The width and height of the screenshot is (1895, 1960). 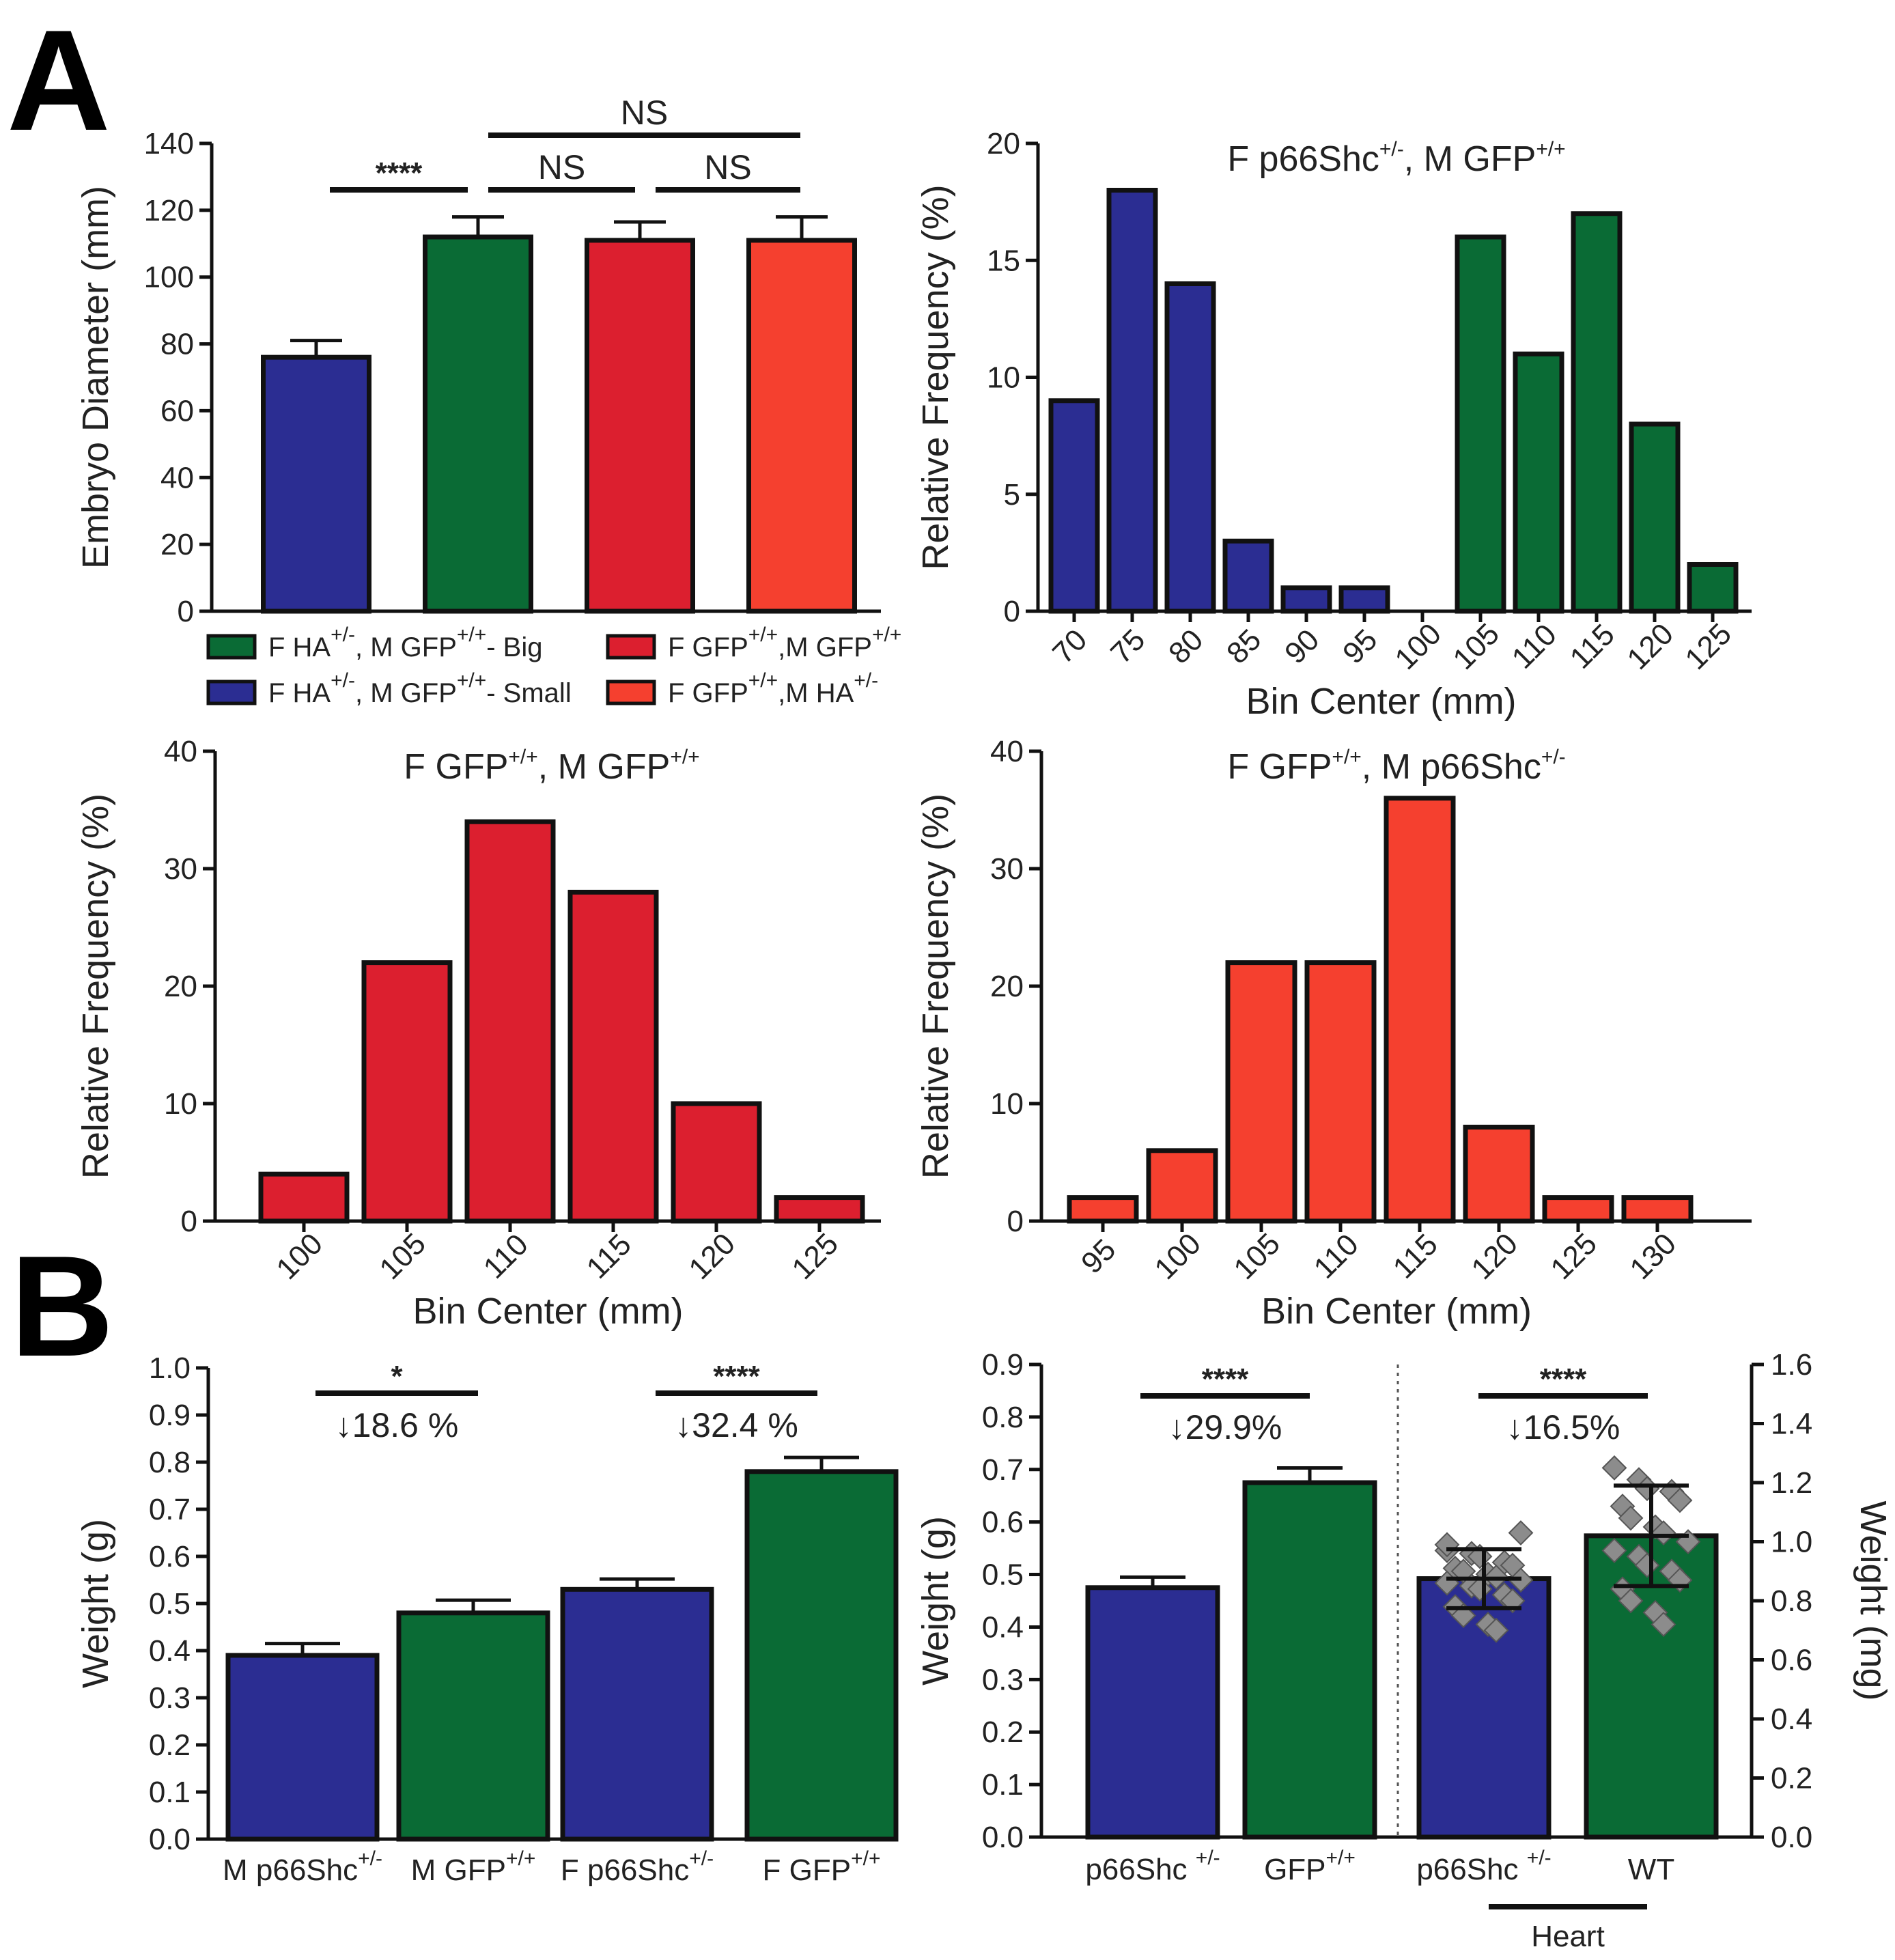 What do you see at coordinates (169, 143) in the screenshot?
I see `a1-y-tick-label: 140` at bounding box center [169, 143].